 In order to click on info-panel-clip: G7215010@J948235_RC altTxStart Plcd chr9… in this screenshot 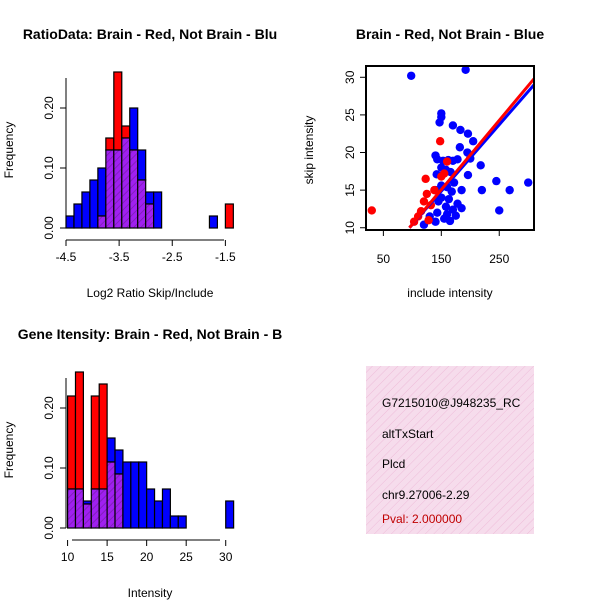, I will do `click(451, 461)`.